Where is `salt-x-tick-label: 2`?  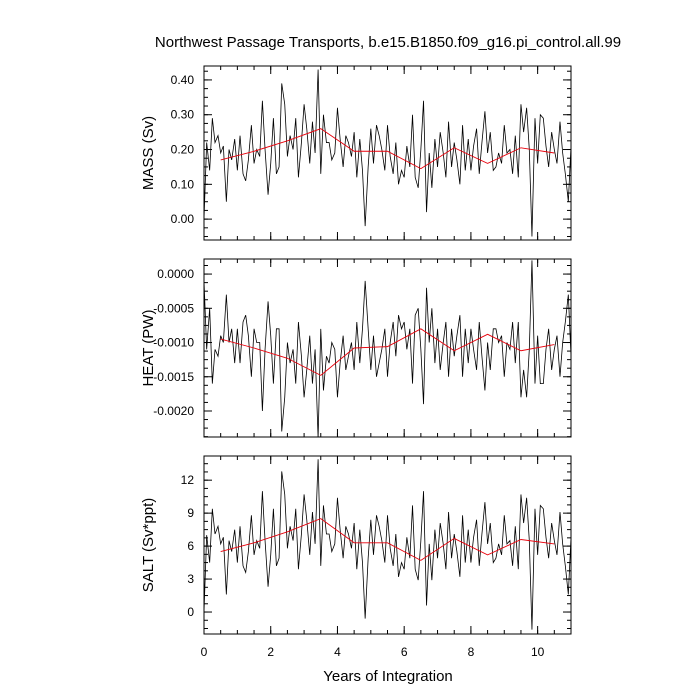 salt-x-tick-label: 2 is located at coordinates (270, 652).